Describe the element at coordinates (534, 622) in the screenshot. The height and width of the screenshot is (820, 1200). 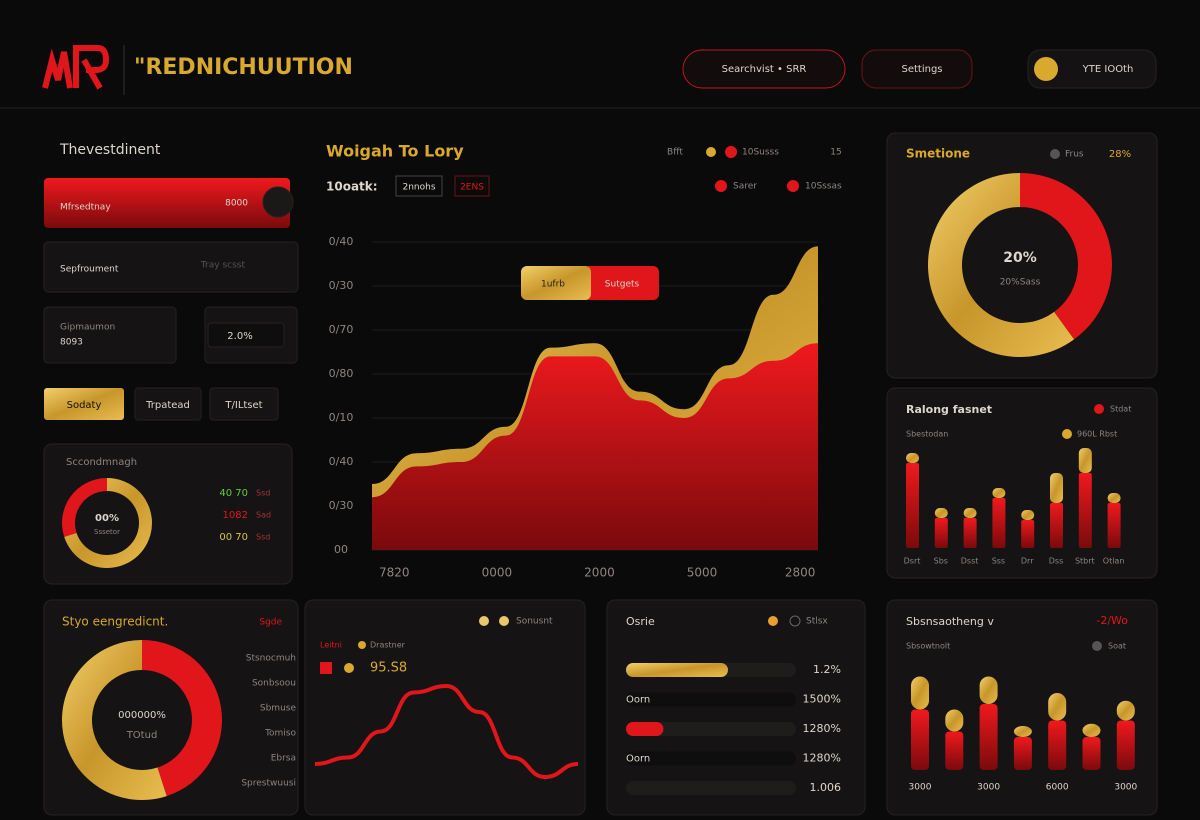
I see `label: Sonusnt` at that location.